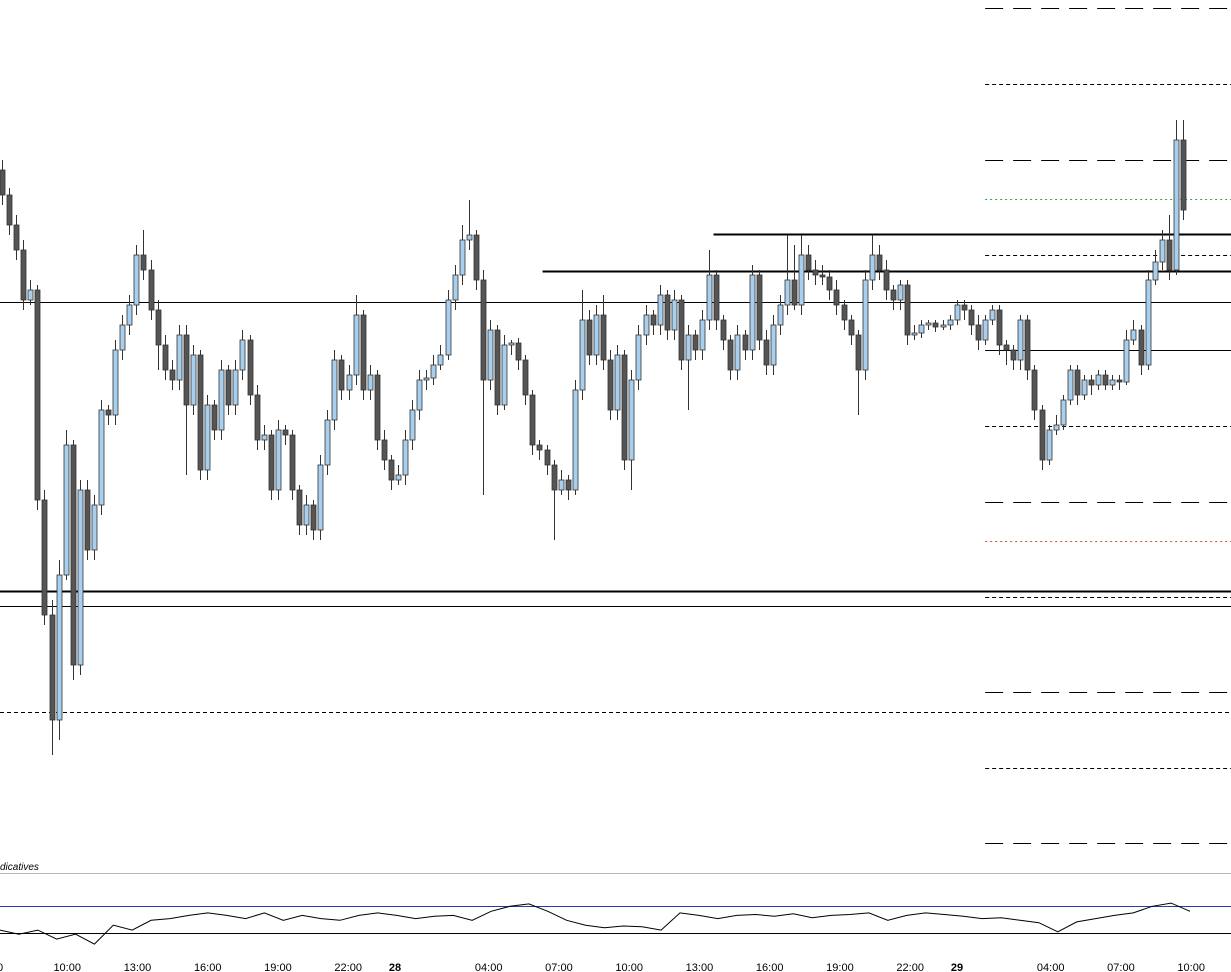  What do you see at coordinates (348, 967) in the screenshot?
I see `x-tick-label: 22:00` at bounding box center [348, 967].